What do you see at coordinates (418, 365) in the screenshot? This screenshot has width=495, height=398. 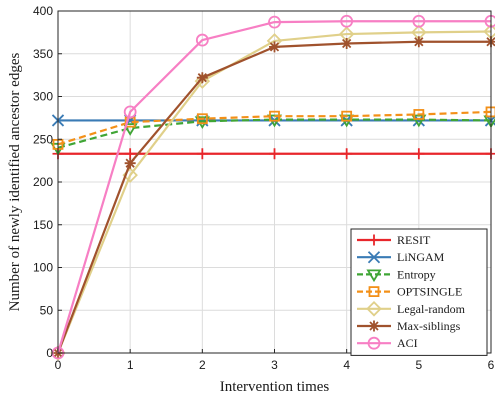 I see `x-tick-label: 5` at bounding box center [418, 365].